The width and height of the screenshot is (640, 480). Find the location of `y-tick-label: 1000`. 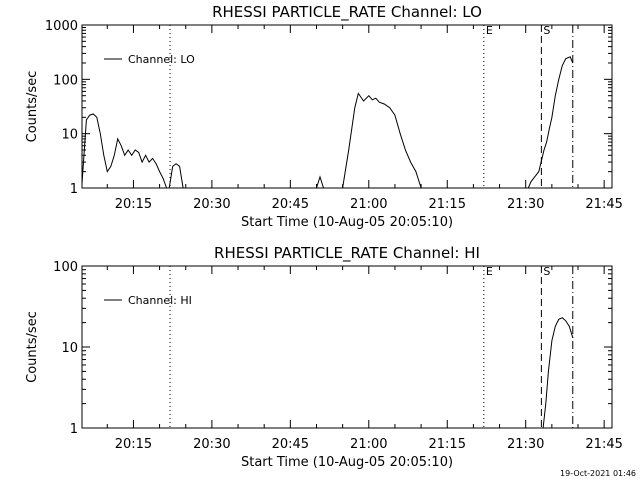

y-tick-label: 1000 is located at coordinates (61, 26).